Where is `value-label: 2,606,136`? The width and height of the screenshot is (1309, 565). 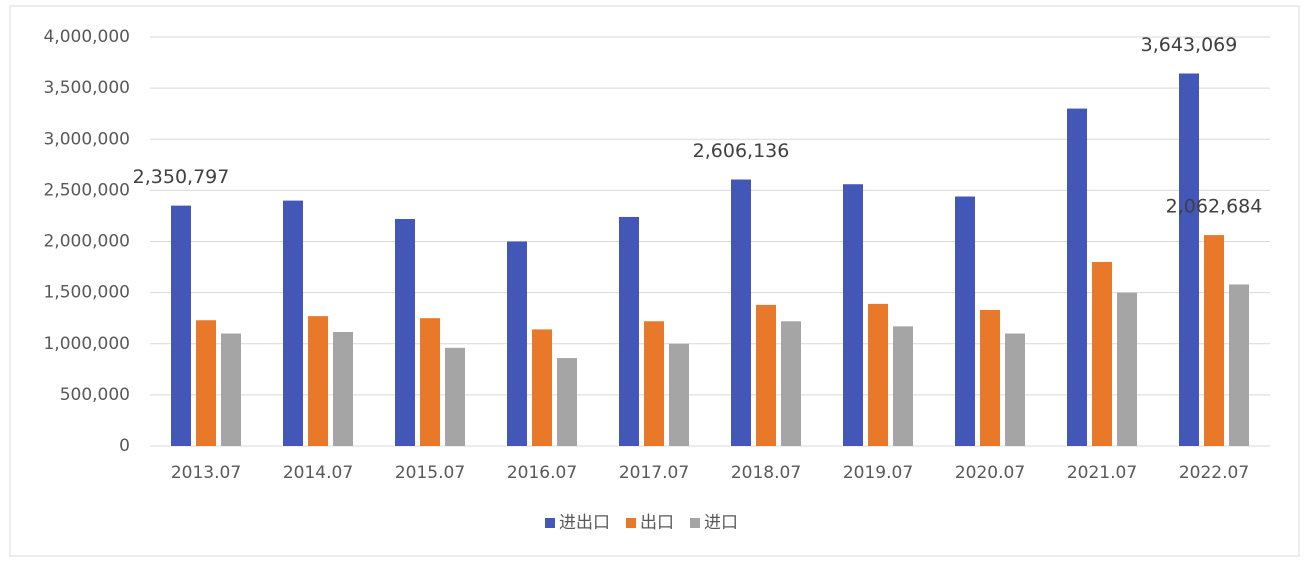 value-label: 2,606,136 is located at coordinates (741, 151).